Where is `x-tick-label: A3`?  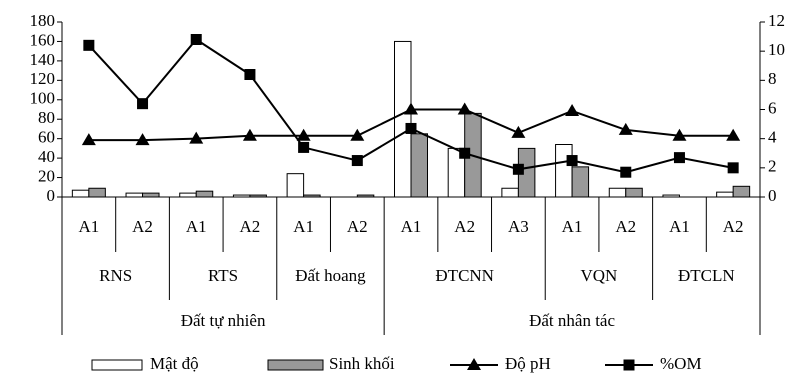
x-tick-label: A3 is located at coordinates (518, 226).